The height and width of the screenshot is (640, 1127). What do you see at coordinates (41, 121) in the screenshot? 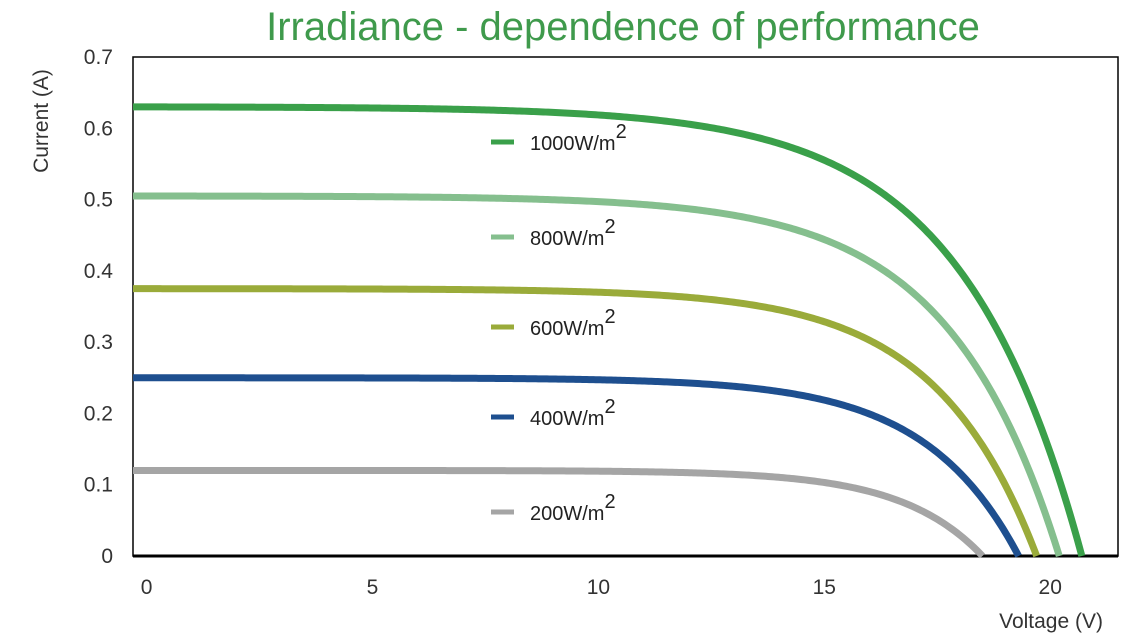
I see `y-axis-label: Current (A)` at bounding box center [41, 121].